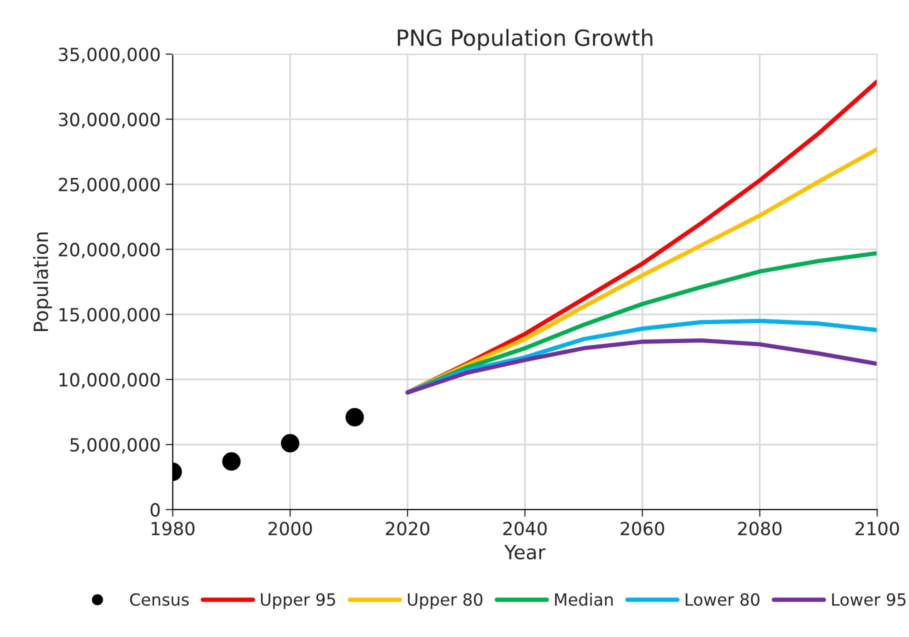 The image size is (909, 637). What do you see at coordinates (869, 599) in the screenshot?
I see `legend-label: Lower 95` at bounding box center [869, 599].